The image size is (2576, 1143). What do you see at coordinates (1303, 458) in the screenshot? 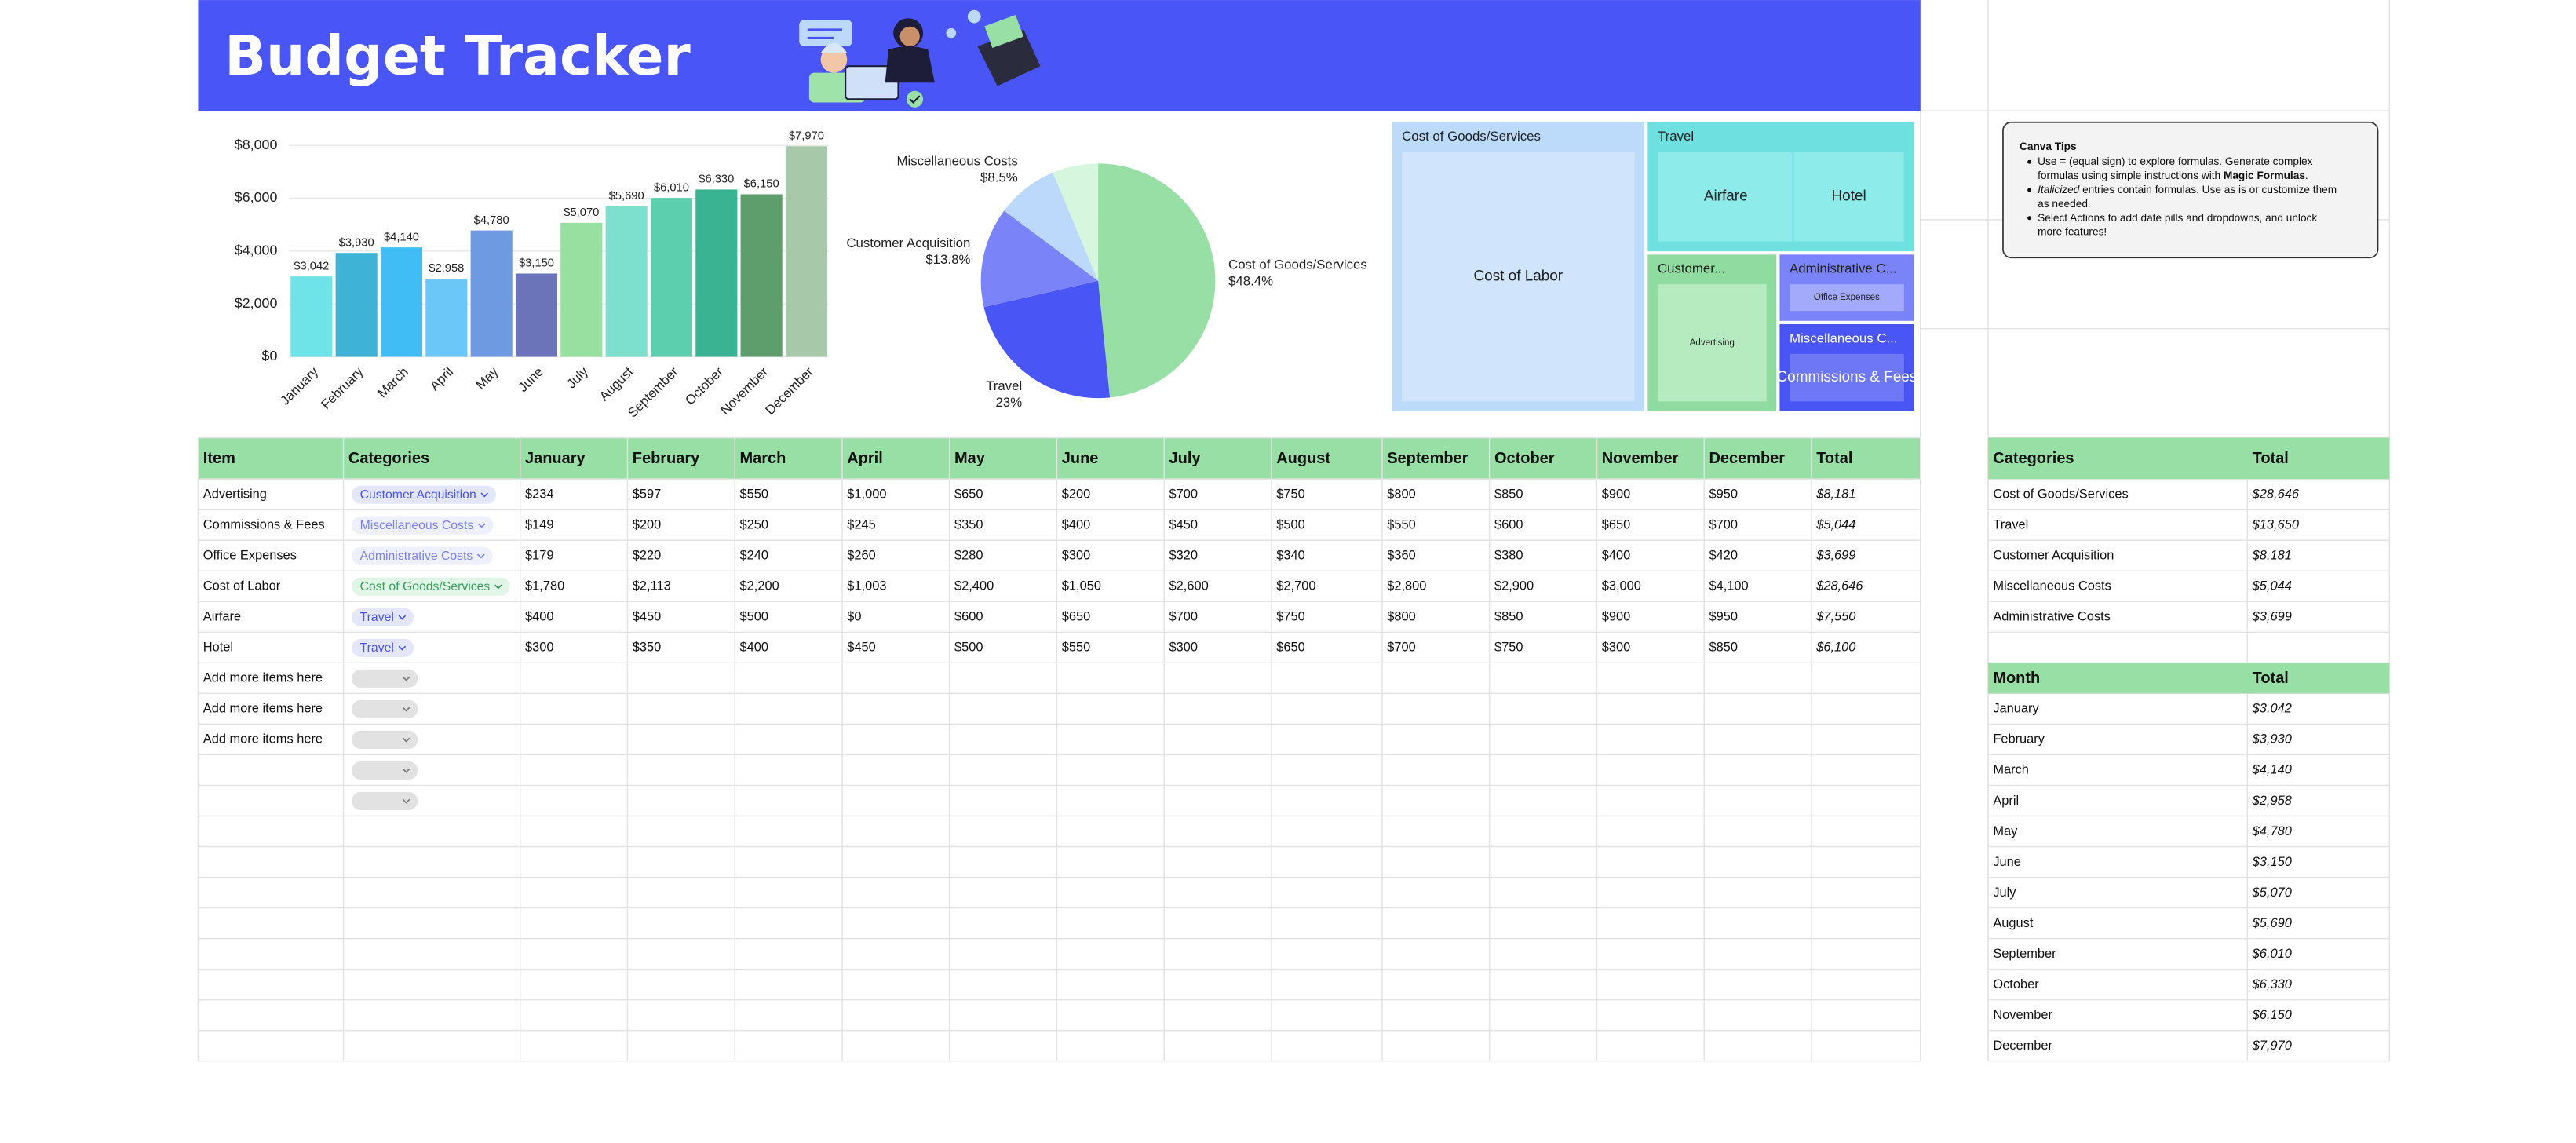
I see `column-header: August` at bounding box center [1303, 458].